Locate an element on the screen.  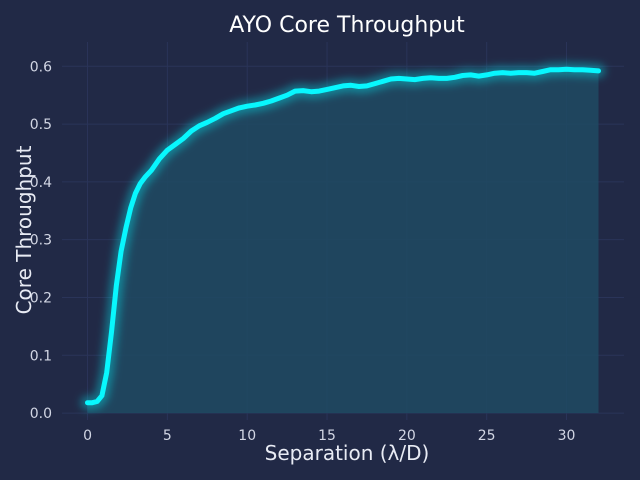
y-tick-labels: 0.0 0.1 0.2 0.3 0.4 0.5 0.6 is located at coordinates (41, 240).